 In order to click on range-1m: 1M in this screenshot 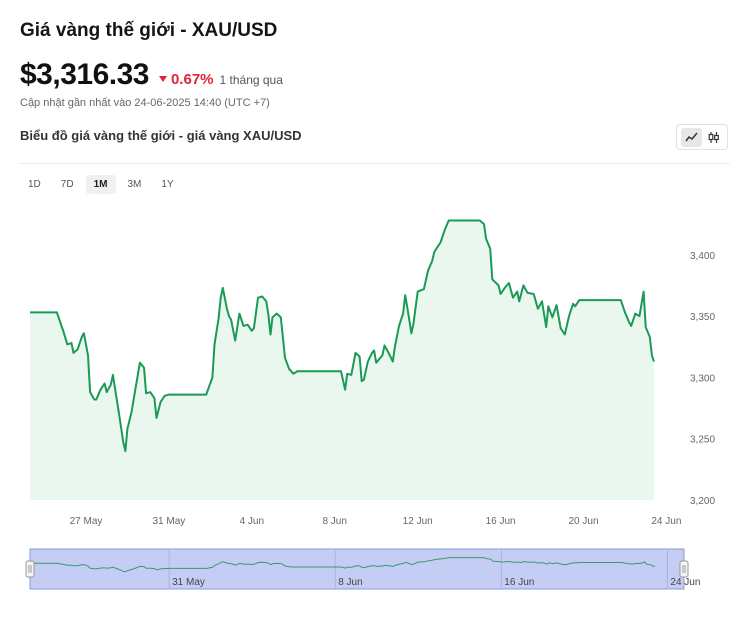, I will do `click(100, 184)`.